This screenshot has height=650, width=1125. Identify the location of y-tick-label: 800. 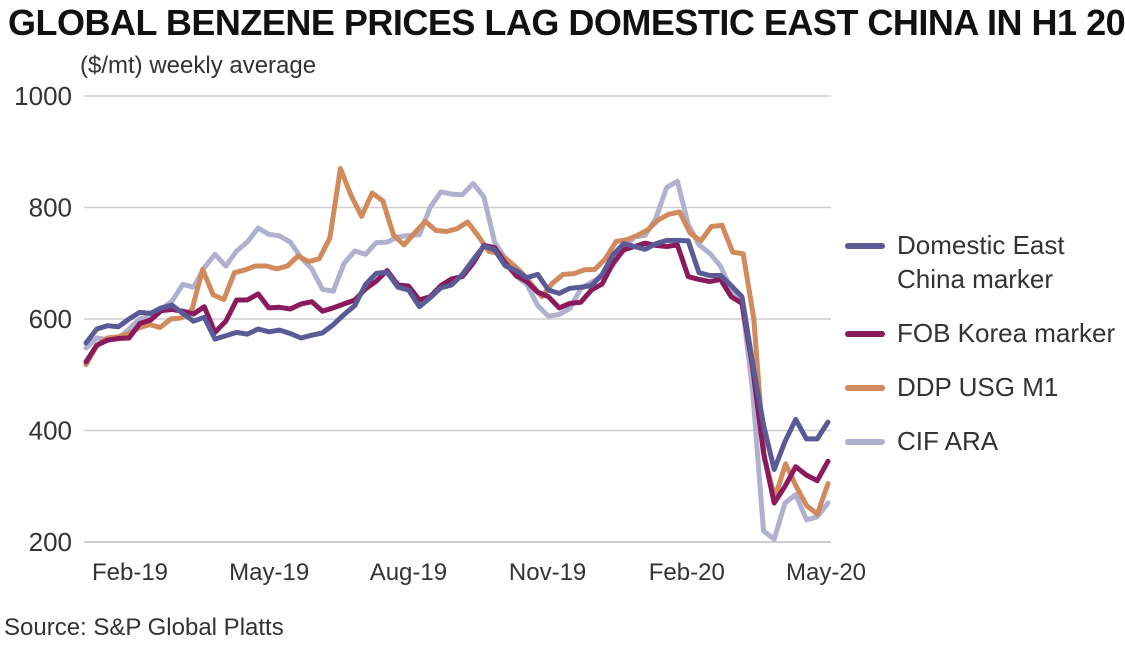
(50, 208).